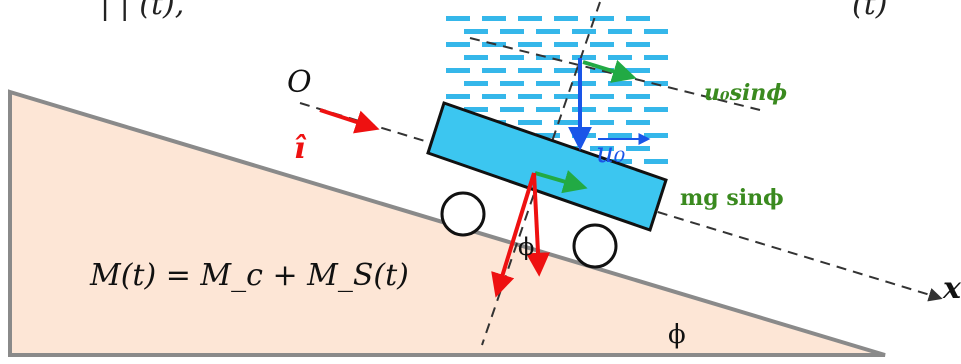  What do you see at coordinates (869, 11) in the screenshot?
I see `top-text-right: (t)` at bounding box center [869, 11].